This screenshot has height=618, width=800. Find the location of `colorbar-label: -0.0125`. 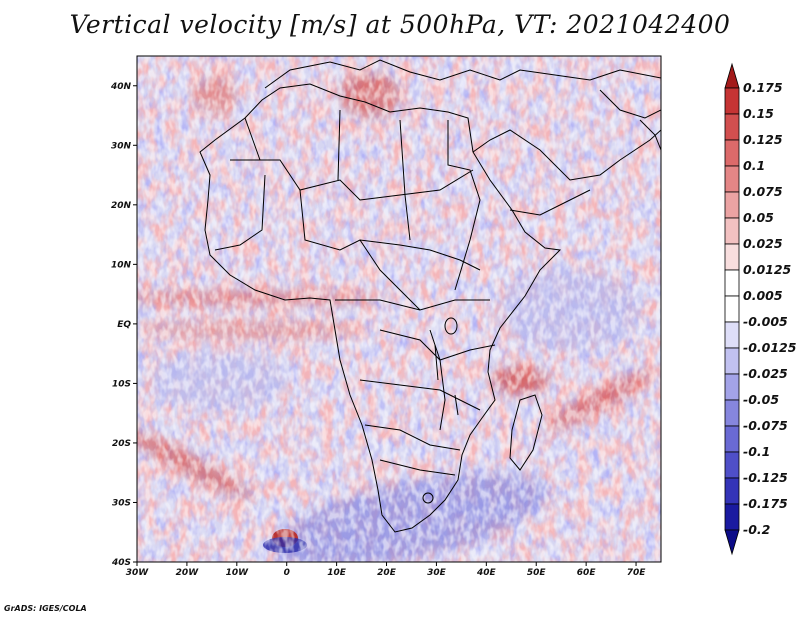

colorbar-label: -0.0125 is located at coordinates (770, 347).